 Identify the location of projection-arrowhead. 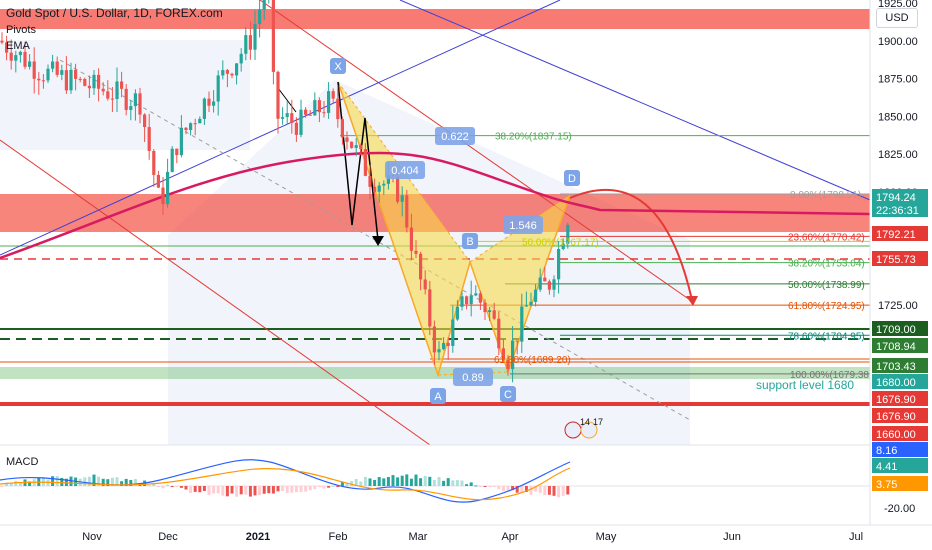
(692, 301).